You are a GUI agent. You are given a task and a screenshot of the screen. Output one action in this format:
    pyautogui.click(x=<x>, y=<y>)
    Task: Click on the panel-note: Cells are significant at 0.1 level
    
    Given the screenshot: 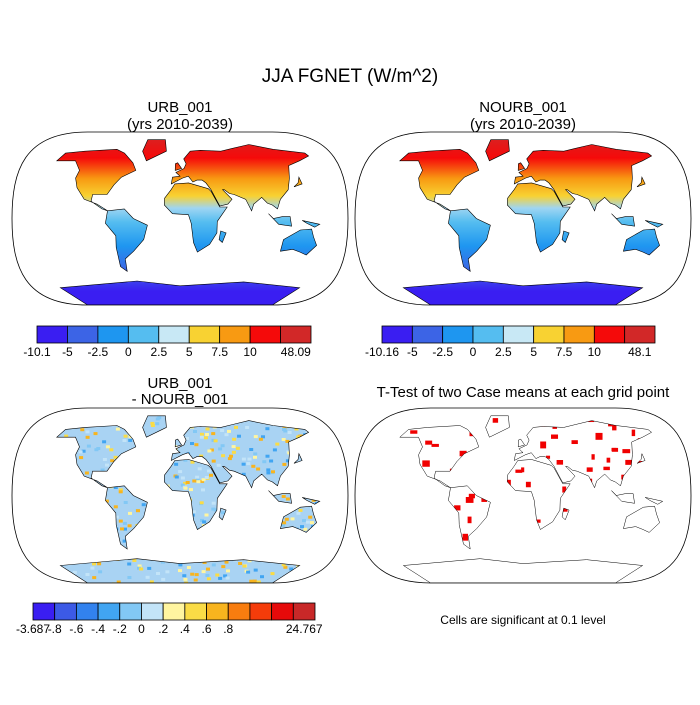 What is the action you would take?
    pyautogui.click(x=522, y=620)
    